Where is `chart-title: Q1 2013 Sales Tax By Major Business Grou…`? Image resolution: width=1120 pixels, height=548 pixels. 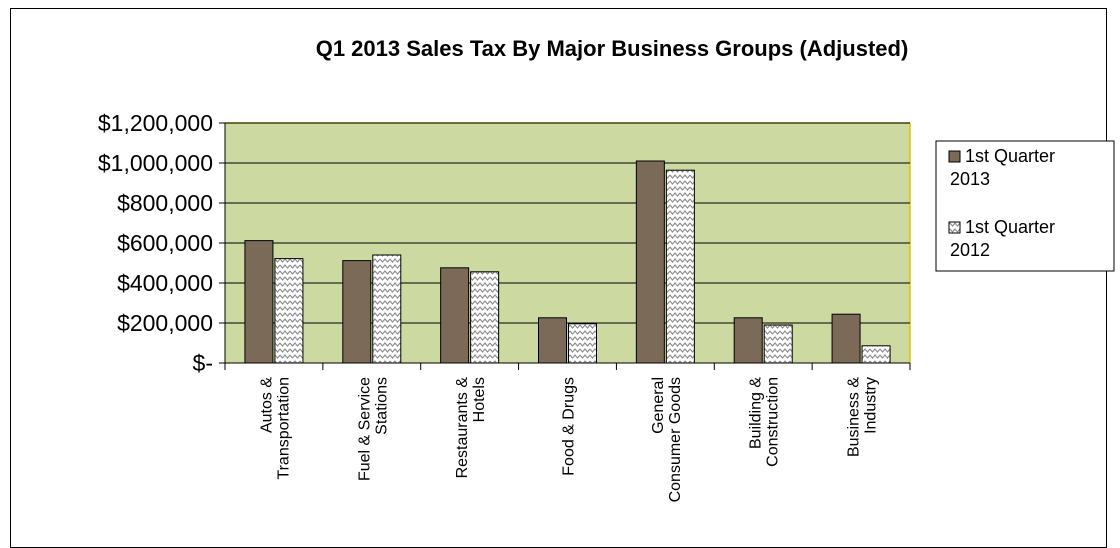 chart-title: Q1 2013 Sales Tax By Major Business Grou… is located at coordinates (612, 48).